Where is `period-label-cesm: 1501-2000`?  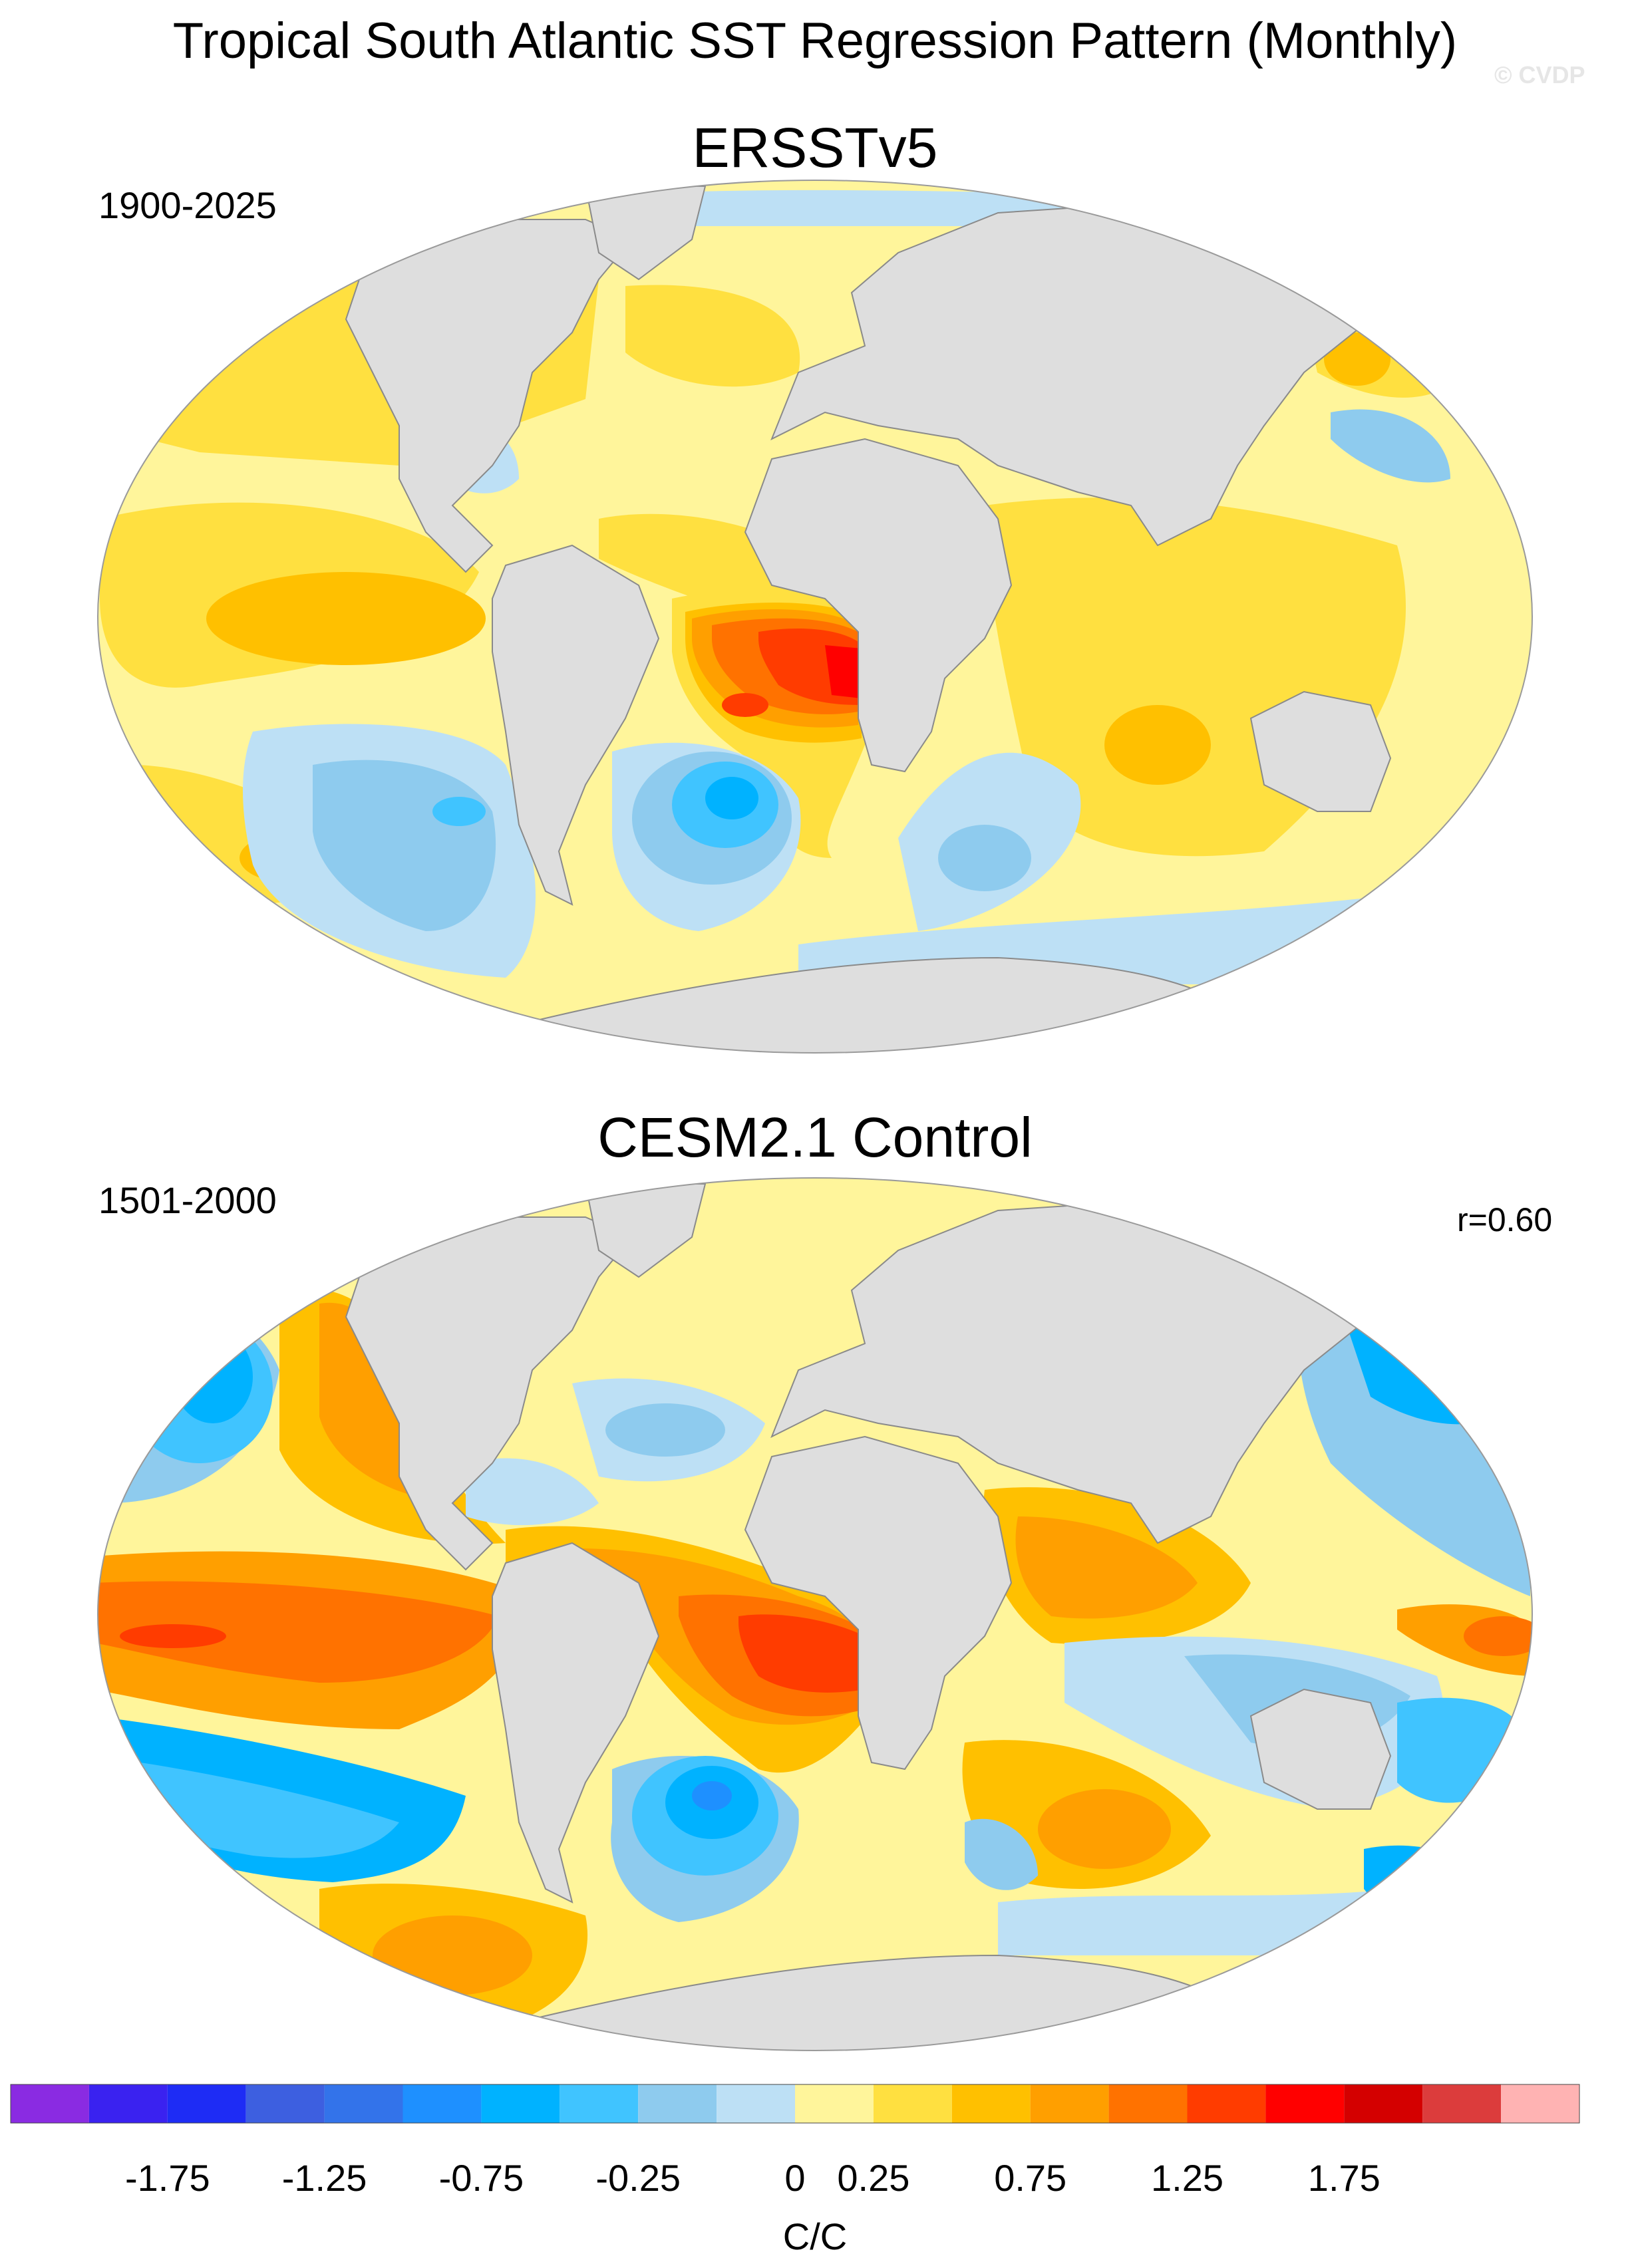
period-label-cesm: 1501-2000 is located at coordinates (187, 1200).